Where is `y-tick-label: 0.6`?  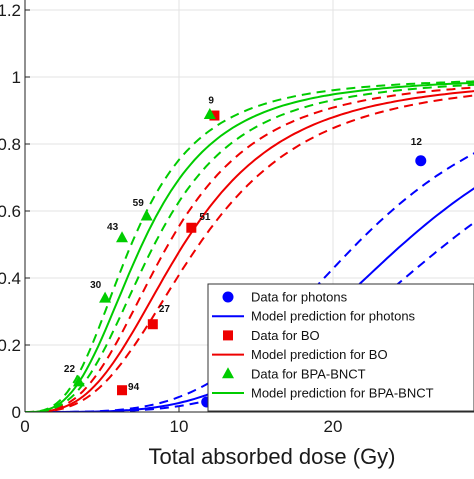 y-tick-label: 0.6 is located at coordinates (10, 211).